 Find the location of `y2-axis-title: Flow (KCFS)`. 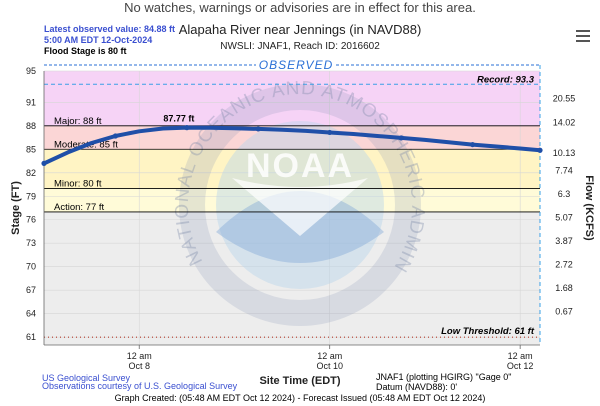

y2-axis-title: Flow (KCFS) is located at coordinates (589, 208).